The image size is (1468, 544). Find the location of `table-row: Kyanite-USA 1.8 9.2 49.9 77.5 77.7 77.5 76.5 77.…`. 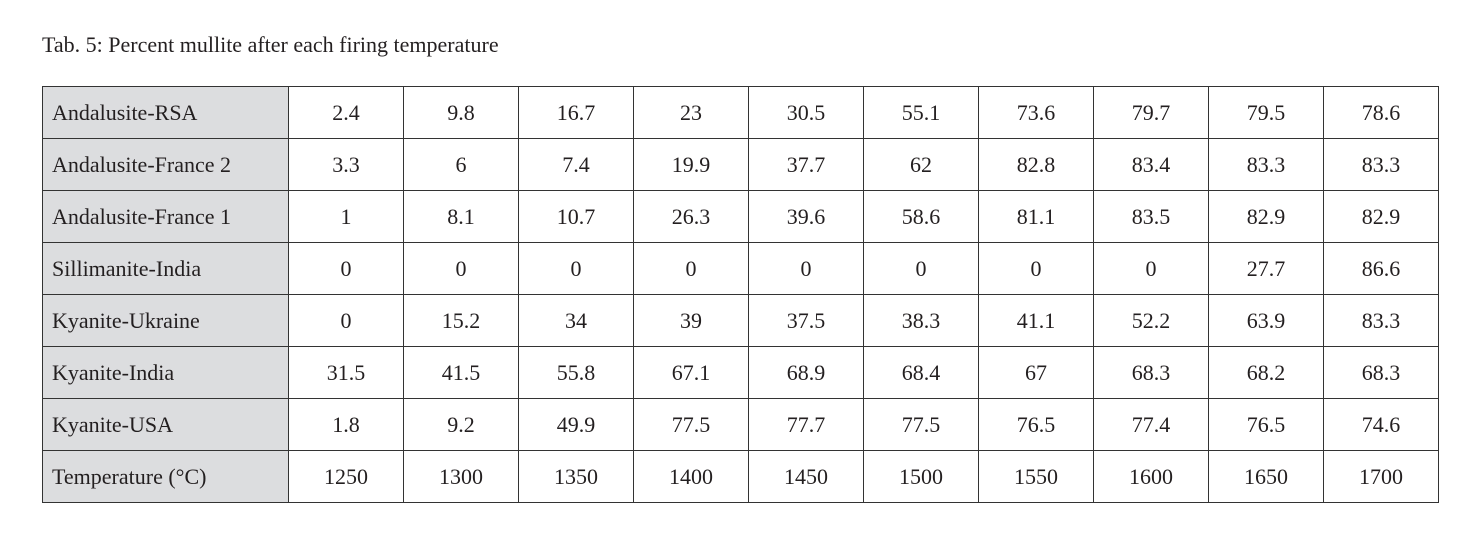

table-row: Kyanite-USA 1.8 9.2 49.9 77.5 77.7 77.5 76.5 77.… is located at coordinates (740, 424).